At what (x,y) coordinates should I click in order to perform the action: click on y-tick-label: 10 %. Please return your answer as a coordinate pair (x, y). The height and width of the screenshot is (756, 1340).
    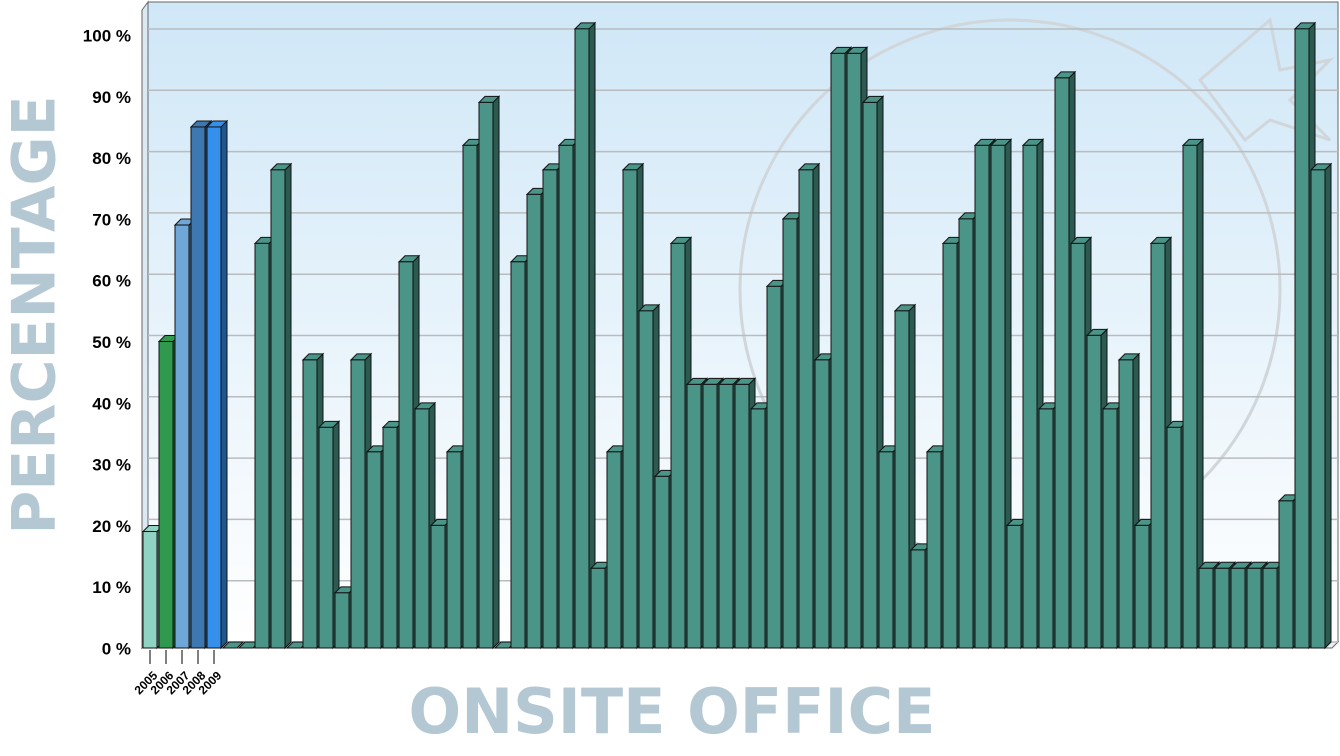
    Looking at the image, I should click on (111, 587).